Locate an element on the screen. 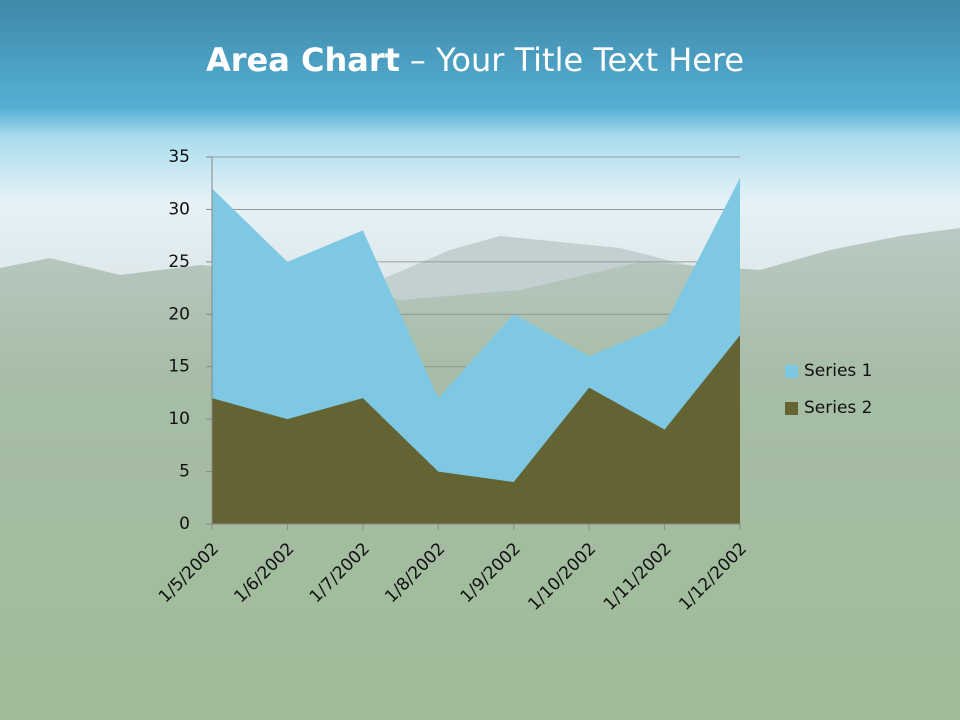 Image resolution: width=960 pixels, height=720 pixels. legend-label: Series 1 is located at coordinates (838, 371).